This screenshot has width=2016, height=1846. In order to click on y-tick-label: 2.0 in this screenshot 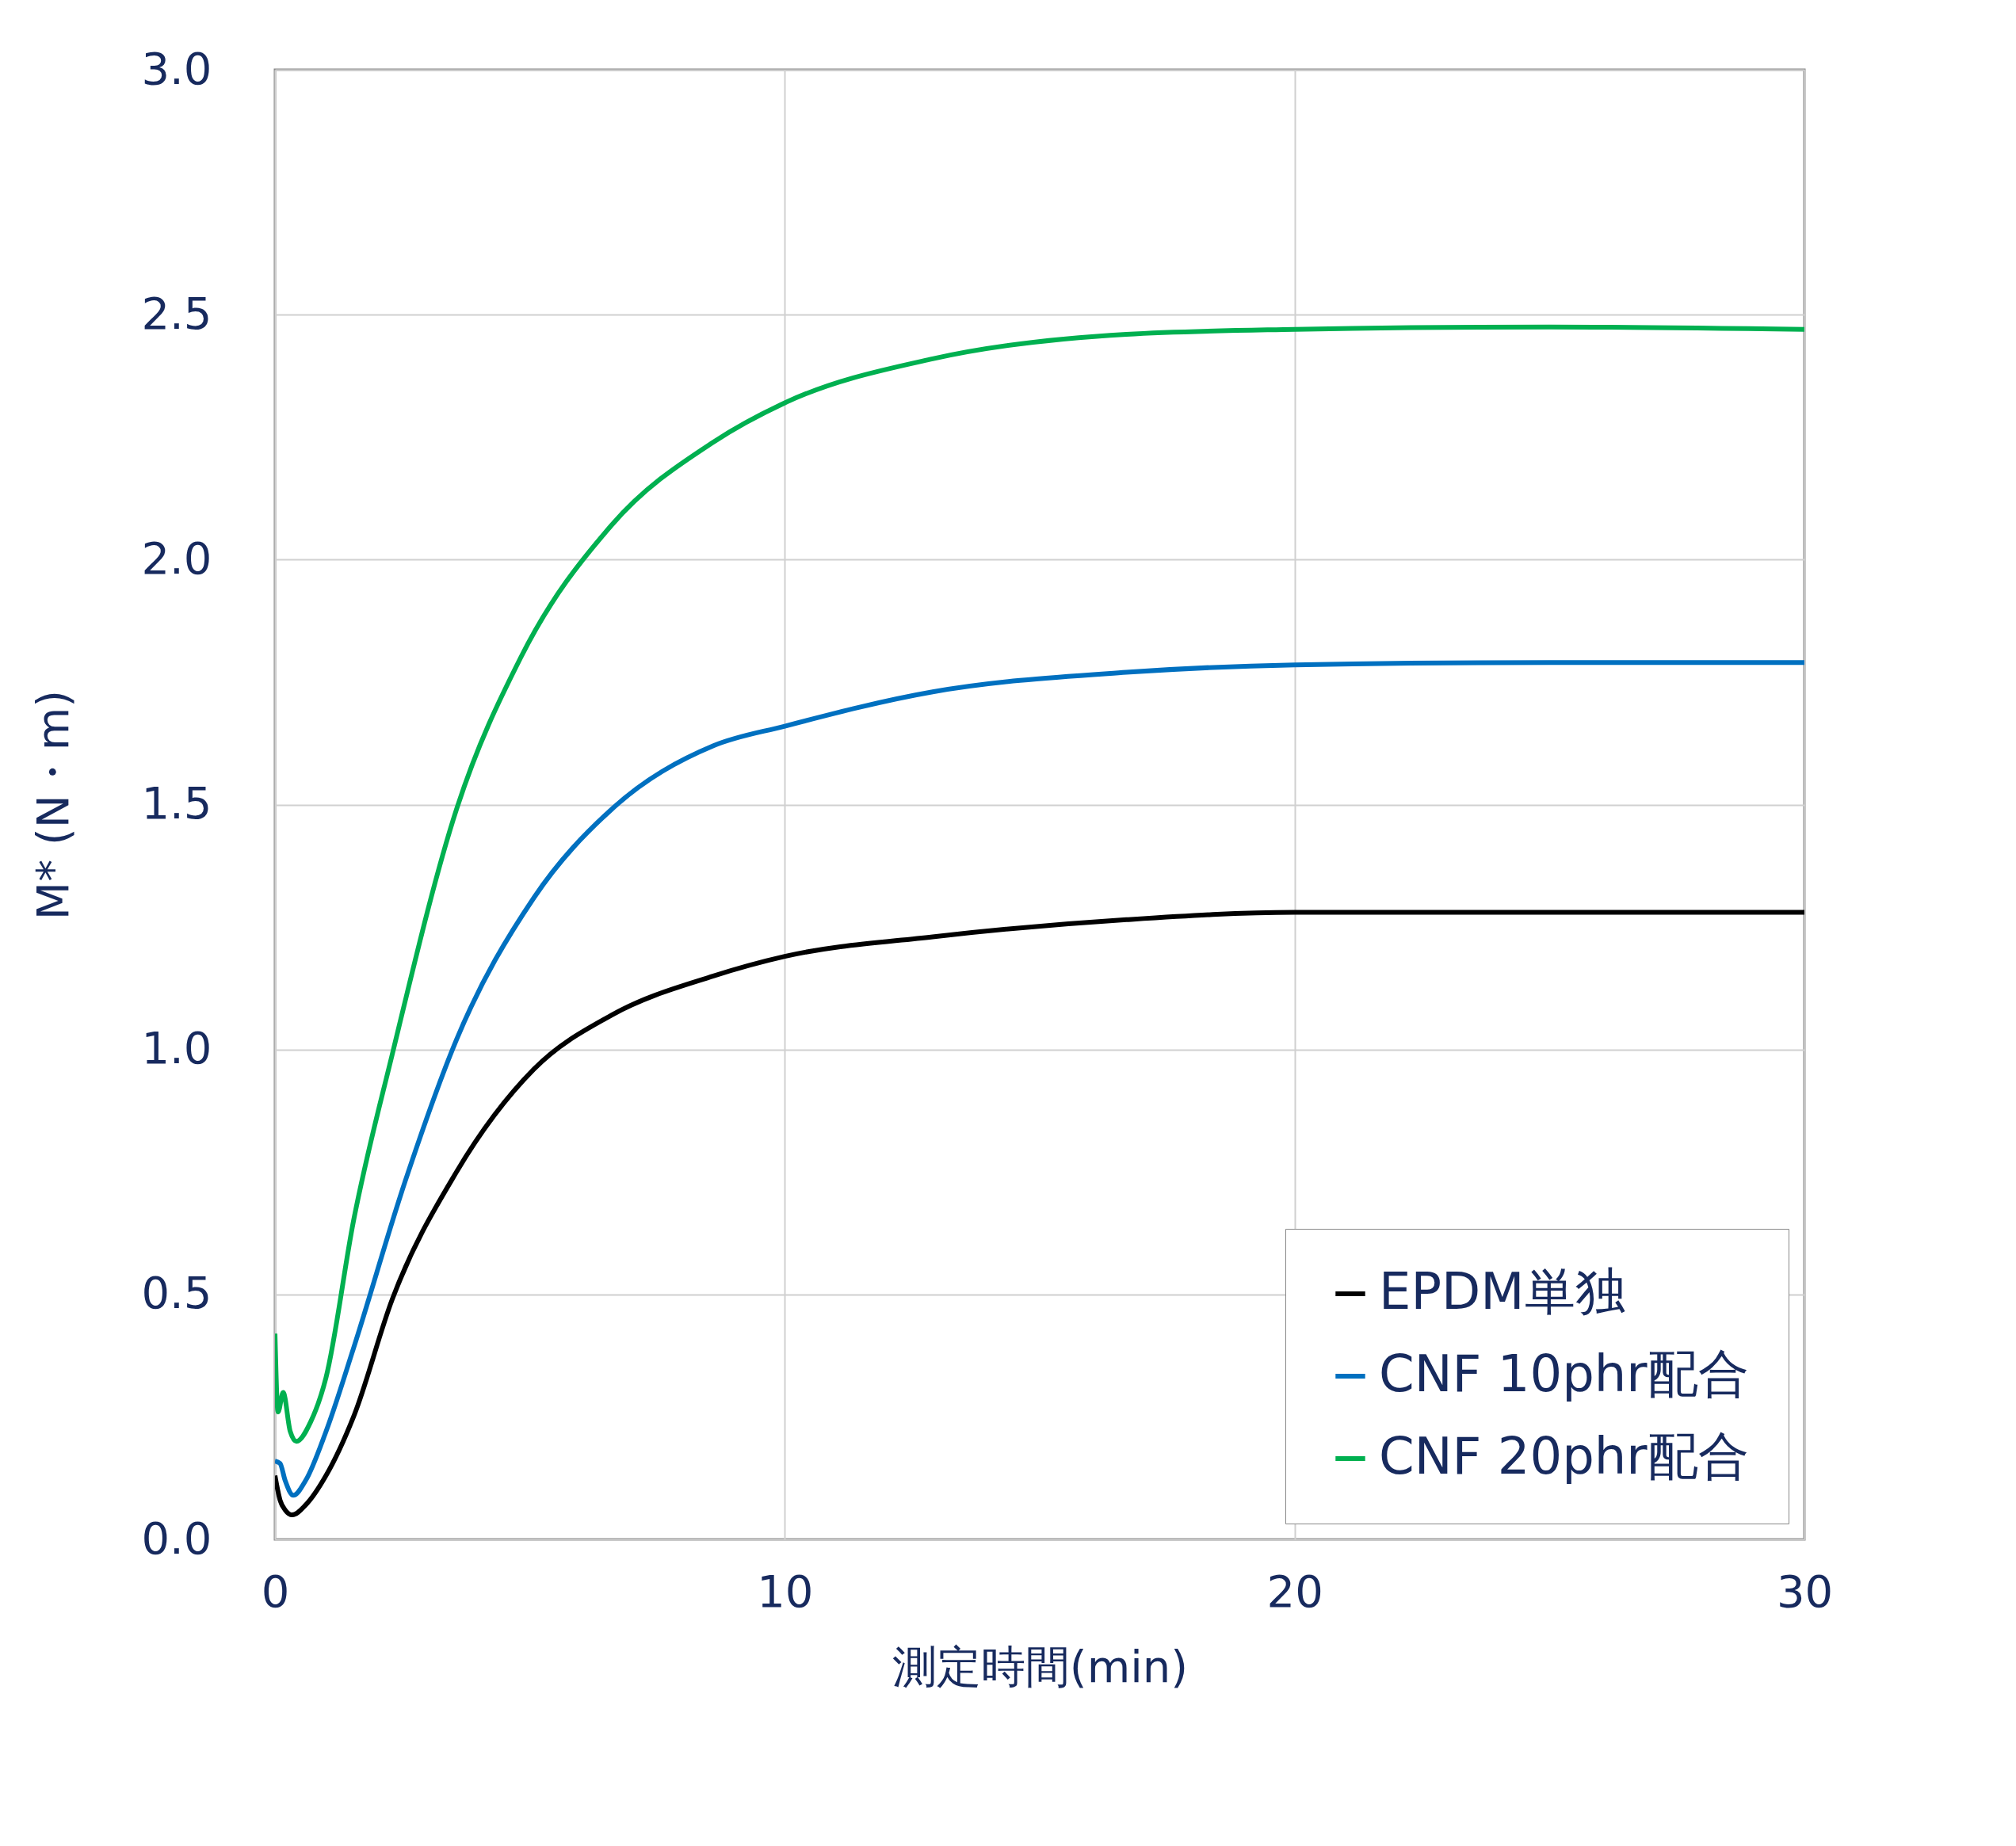, I will do `click(177, 558)`.